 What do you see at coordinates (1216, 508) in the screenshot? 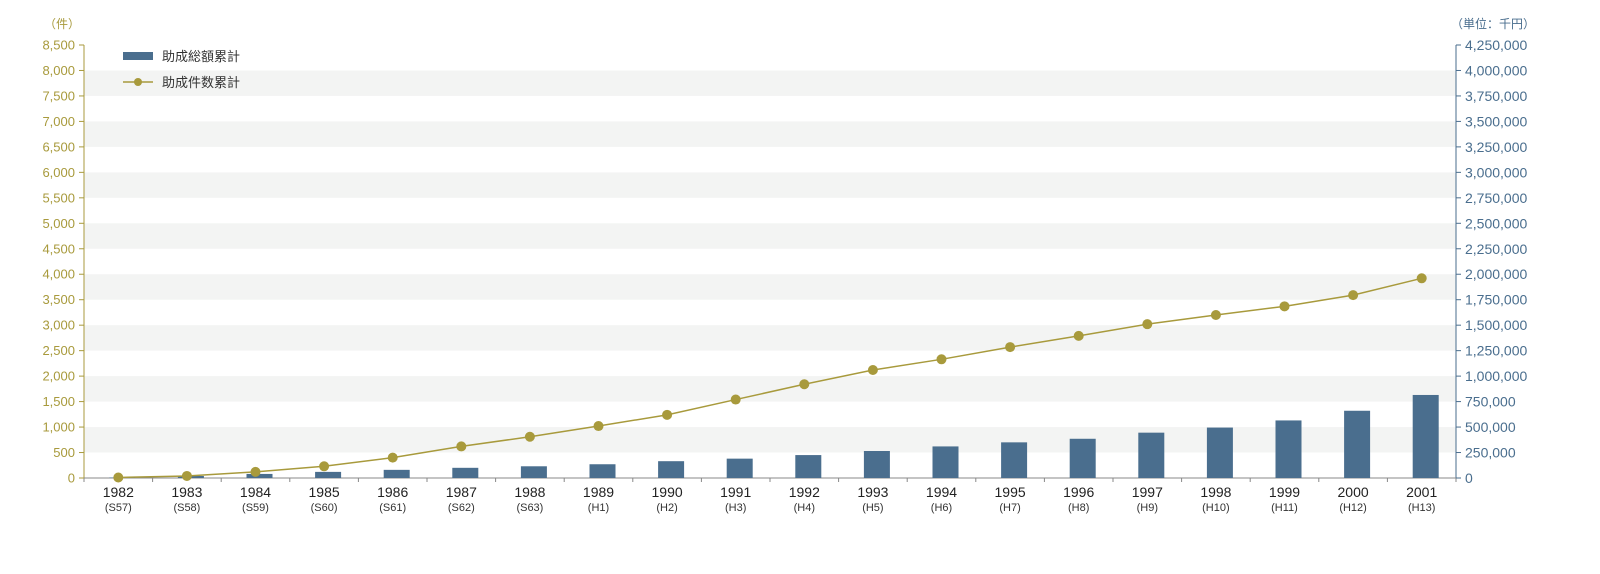
I see `x-era-label: (H10)` at bounding box center [1216, 508].